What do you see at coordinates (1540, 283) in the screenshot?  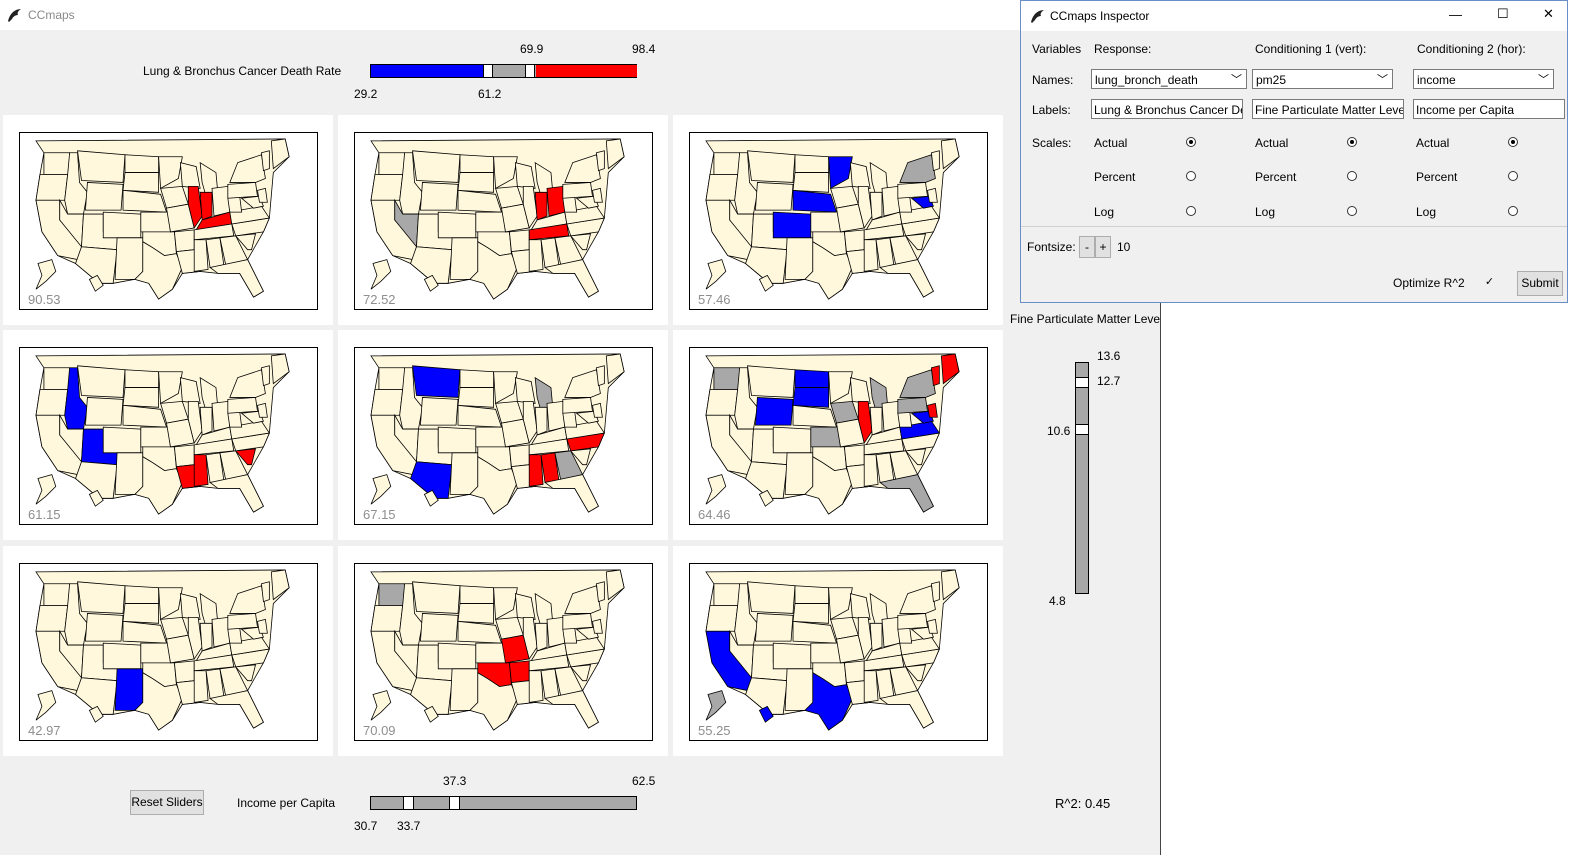 I see `submit-button: Submit` at bounding box center [1540, 283].